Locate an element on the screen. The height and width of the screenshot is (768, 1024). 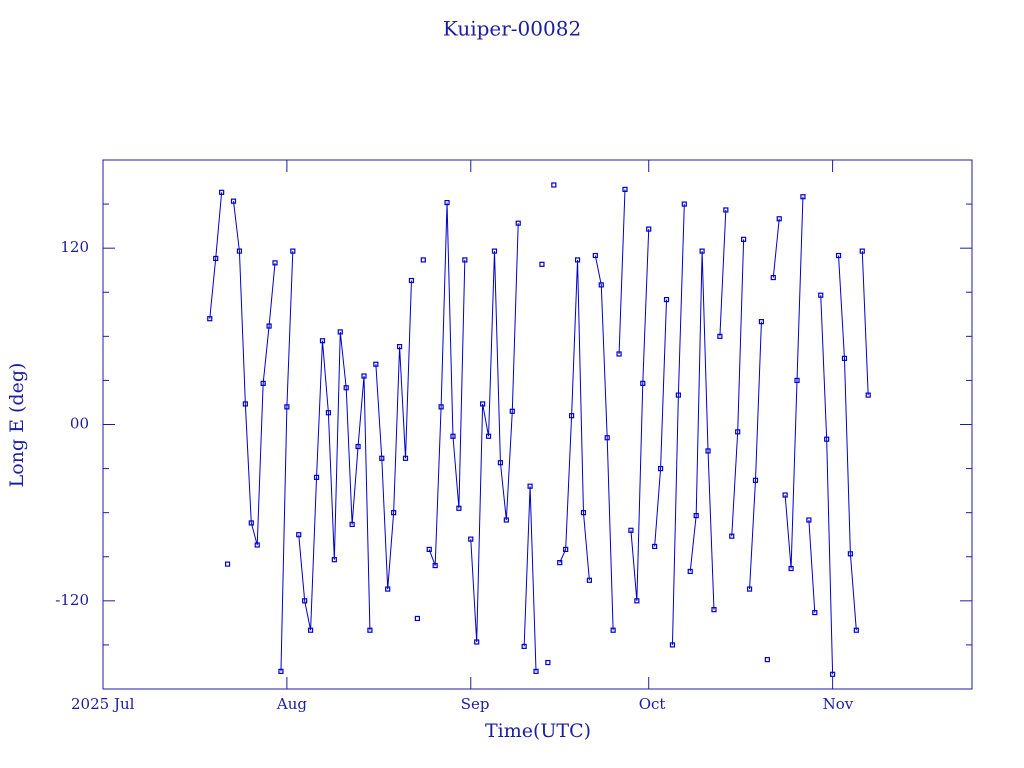
x-tick-label: Oct is located at coordinates (652, 704).